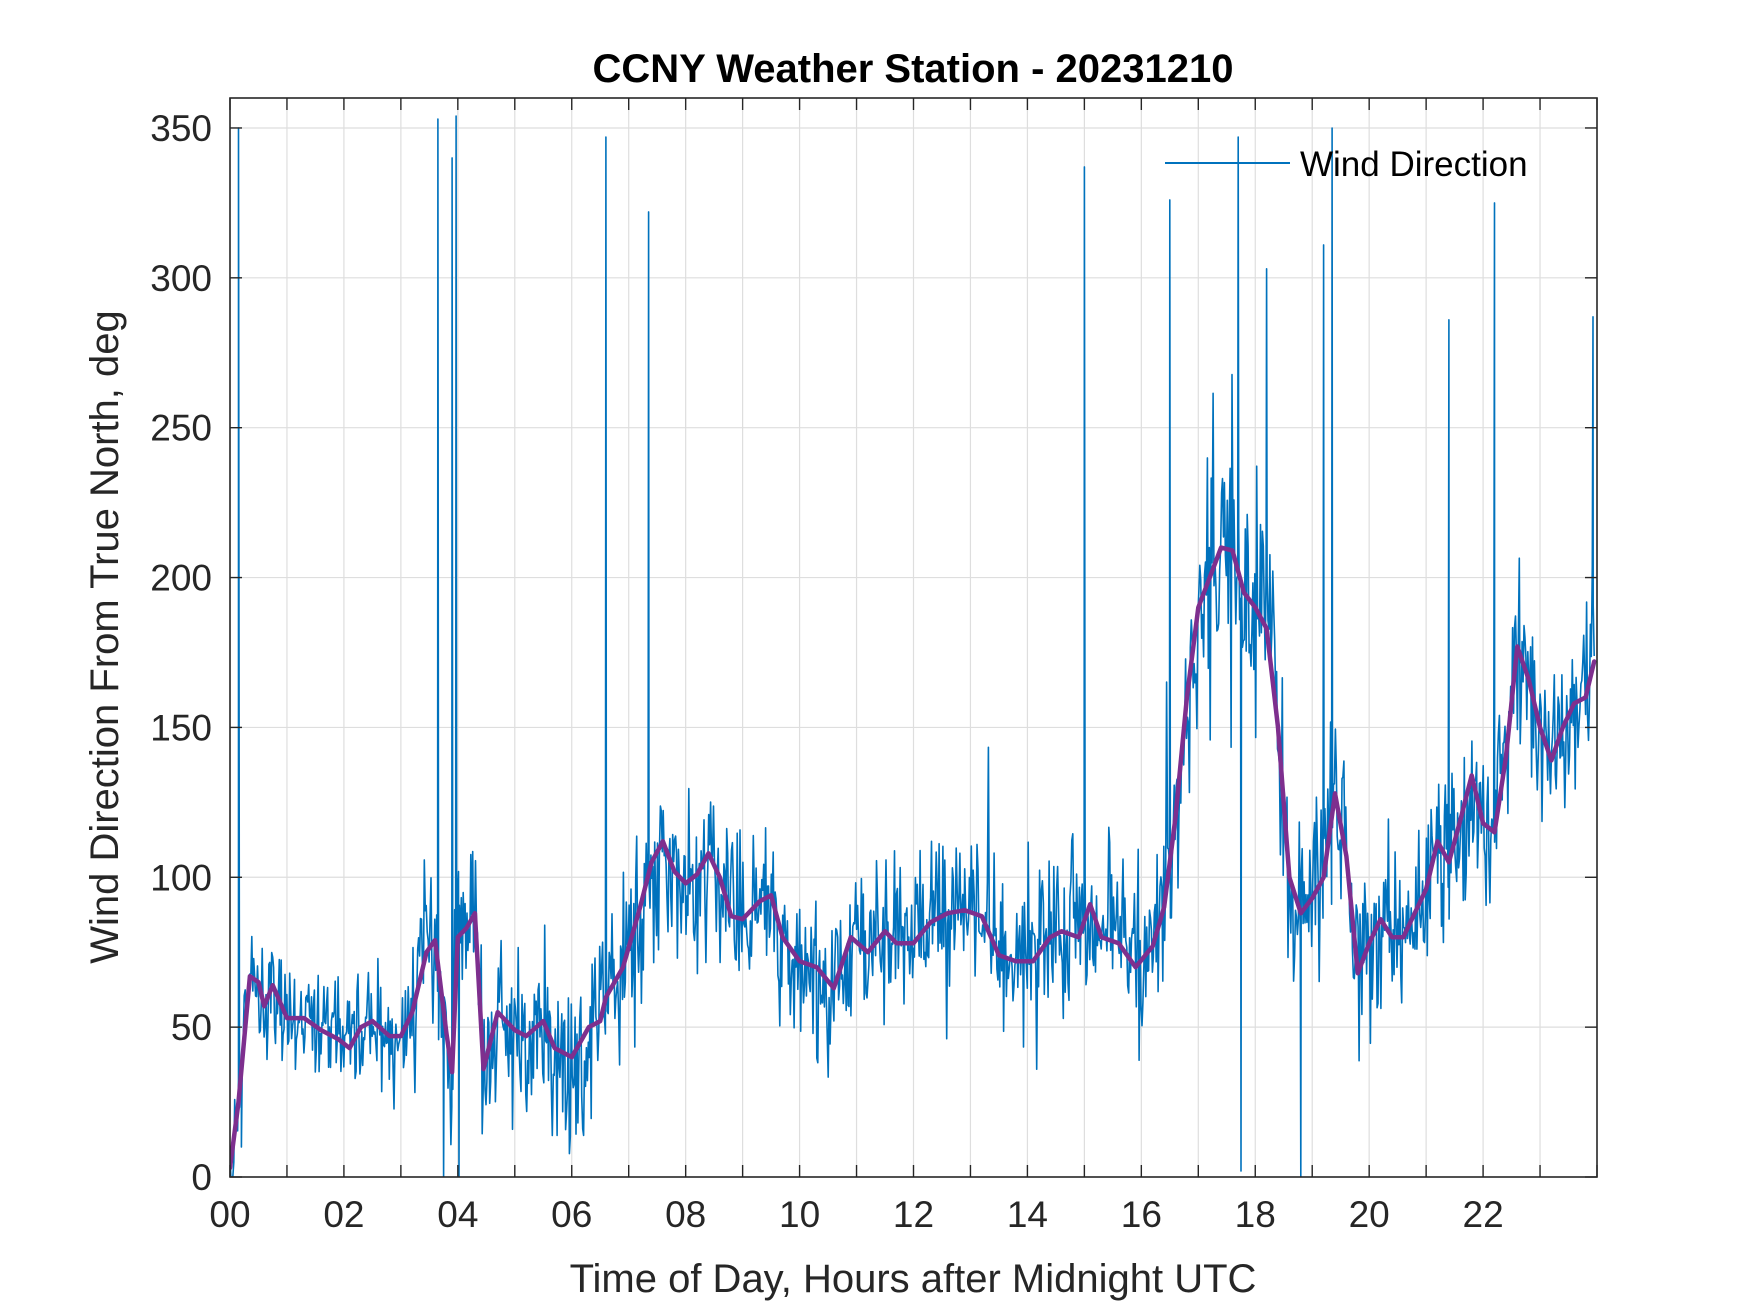 This screenshot has width=1750, height=1313. Describe the element at coordinates (1369, 1214) in the screenshot. I see `x-tick-label: 20` at that location.